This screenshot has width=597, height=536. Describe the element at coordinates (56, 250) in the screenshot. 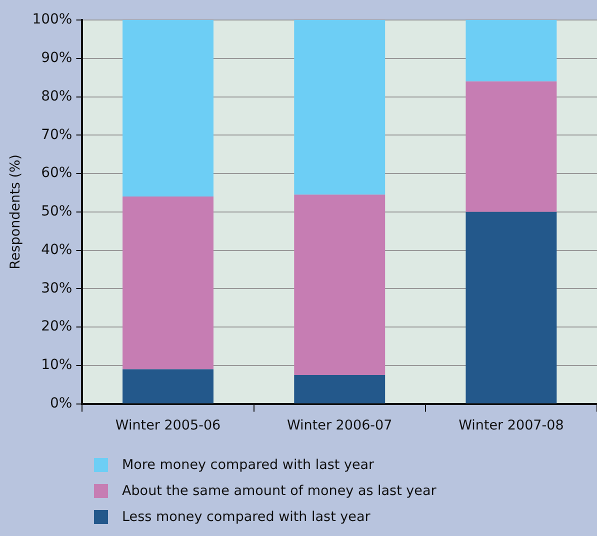

I see `y-tick-label: 40%` at that location.